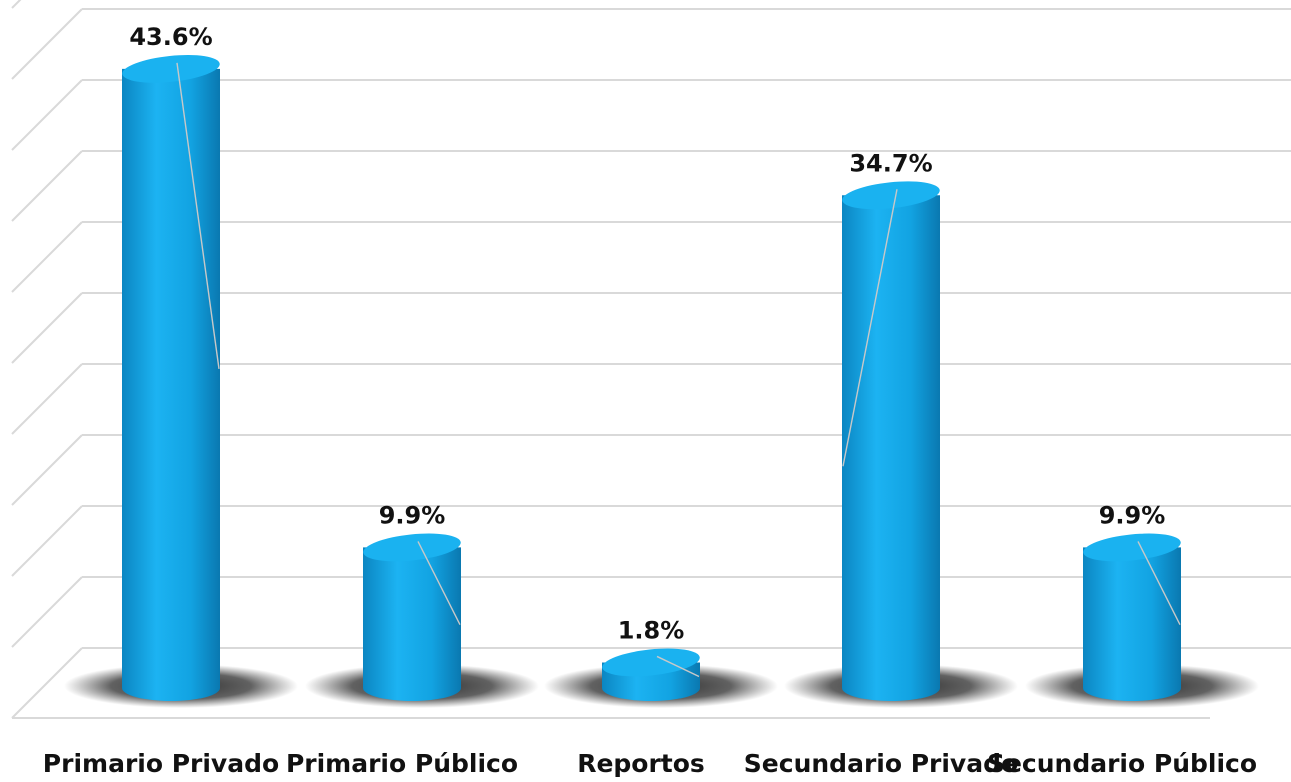  Describe the element at coordinates (641, 763) in the screenshot. I see `category-label: Reportos` at that location.